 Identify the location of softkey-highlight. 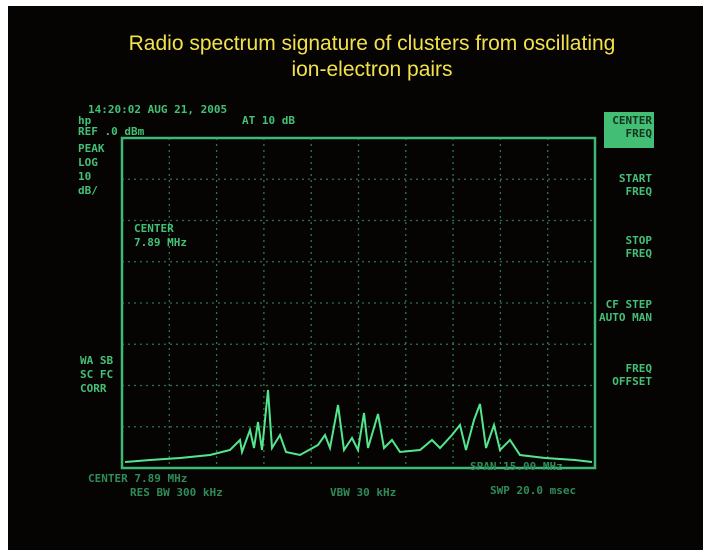
(629, 130).